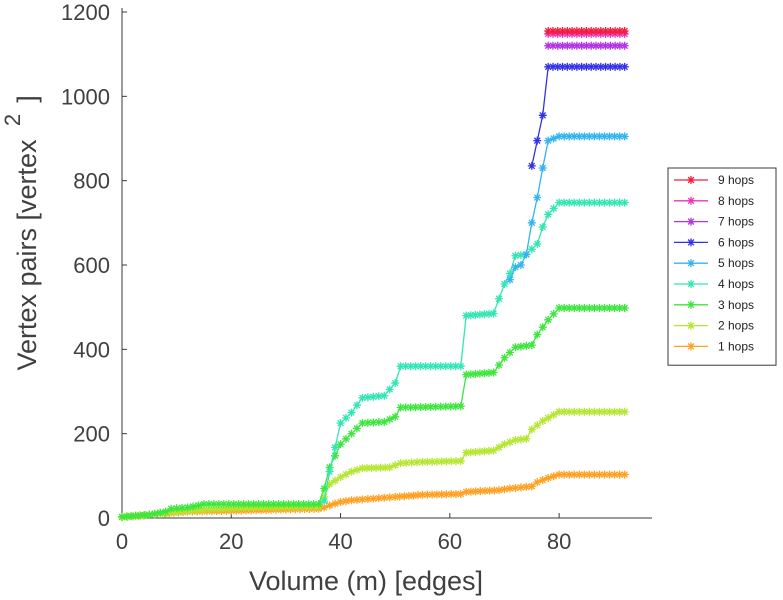 The image size is (783, 600). What do you see at coordinates (736, 242) in the screenshot?
I see `legend-label: 6 hops` at bounding box center [736, 242].